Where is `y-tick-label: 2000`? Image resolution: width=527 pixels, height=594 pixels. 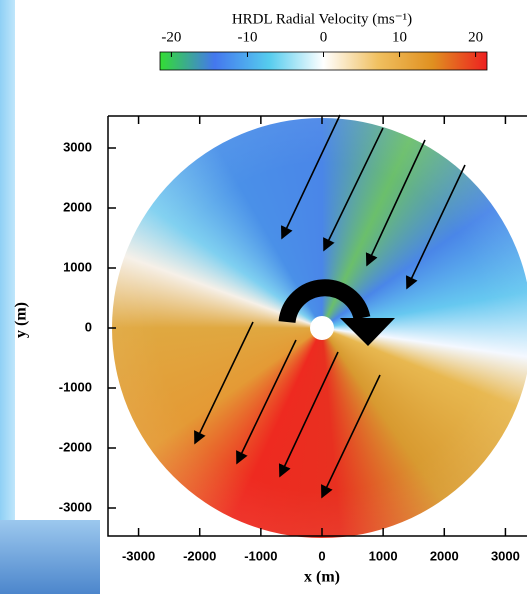
y-tick-label: 2000 is located at coordinates (77, 206).